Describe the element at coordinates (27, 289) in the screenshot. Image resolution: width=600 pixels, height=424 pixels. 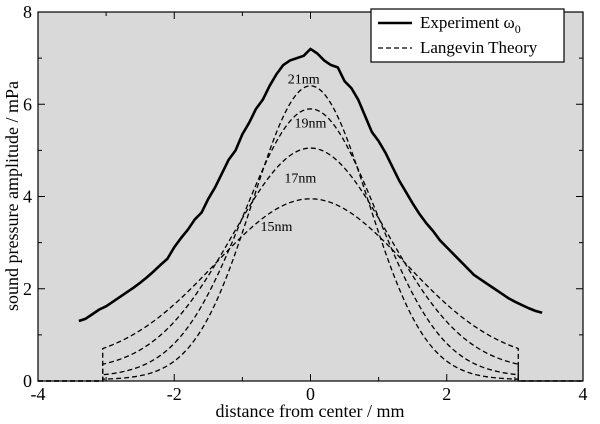
I see `y-tick-label-2: 2` at that location.